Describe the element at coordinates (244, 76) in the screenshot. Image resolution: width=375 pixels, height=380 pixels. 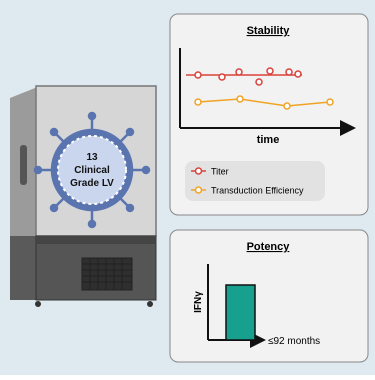
I see `titer-line` at that location.